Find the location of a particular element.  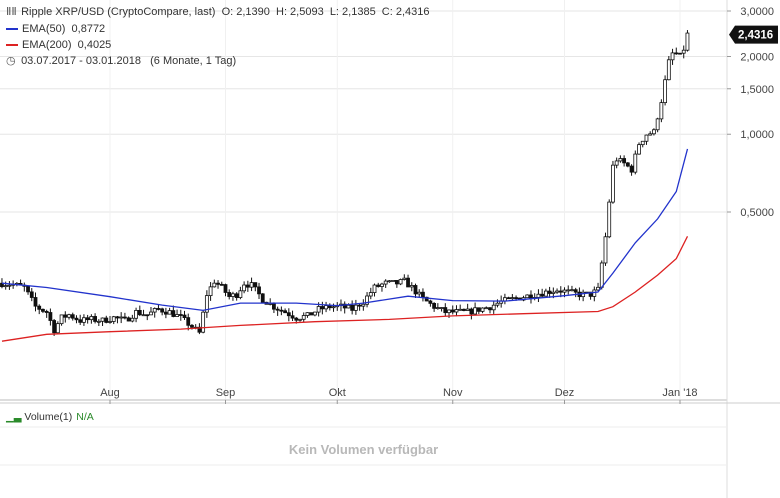

ohlc-readout: O: 2,1390 H: 2,5093 L: 2,1385 C: 2,4316 is located at coordinates (325, 12).